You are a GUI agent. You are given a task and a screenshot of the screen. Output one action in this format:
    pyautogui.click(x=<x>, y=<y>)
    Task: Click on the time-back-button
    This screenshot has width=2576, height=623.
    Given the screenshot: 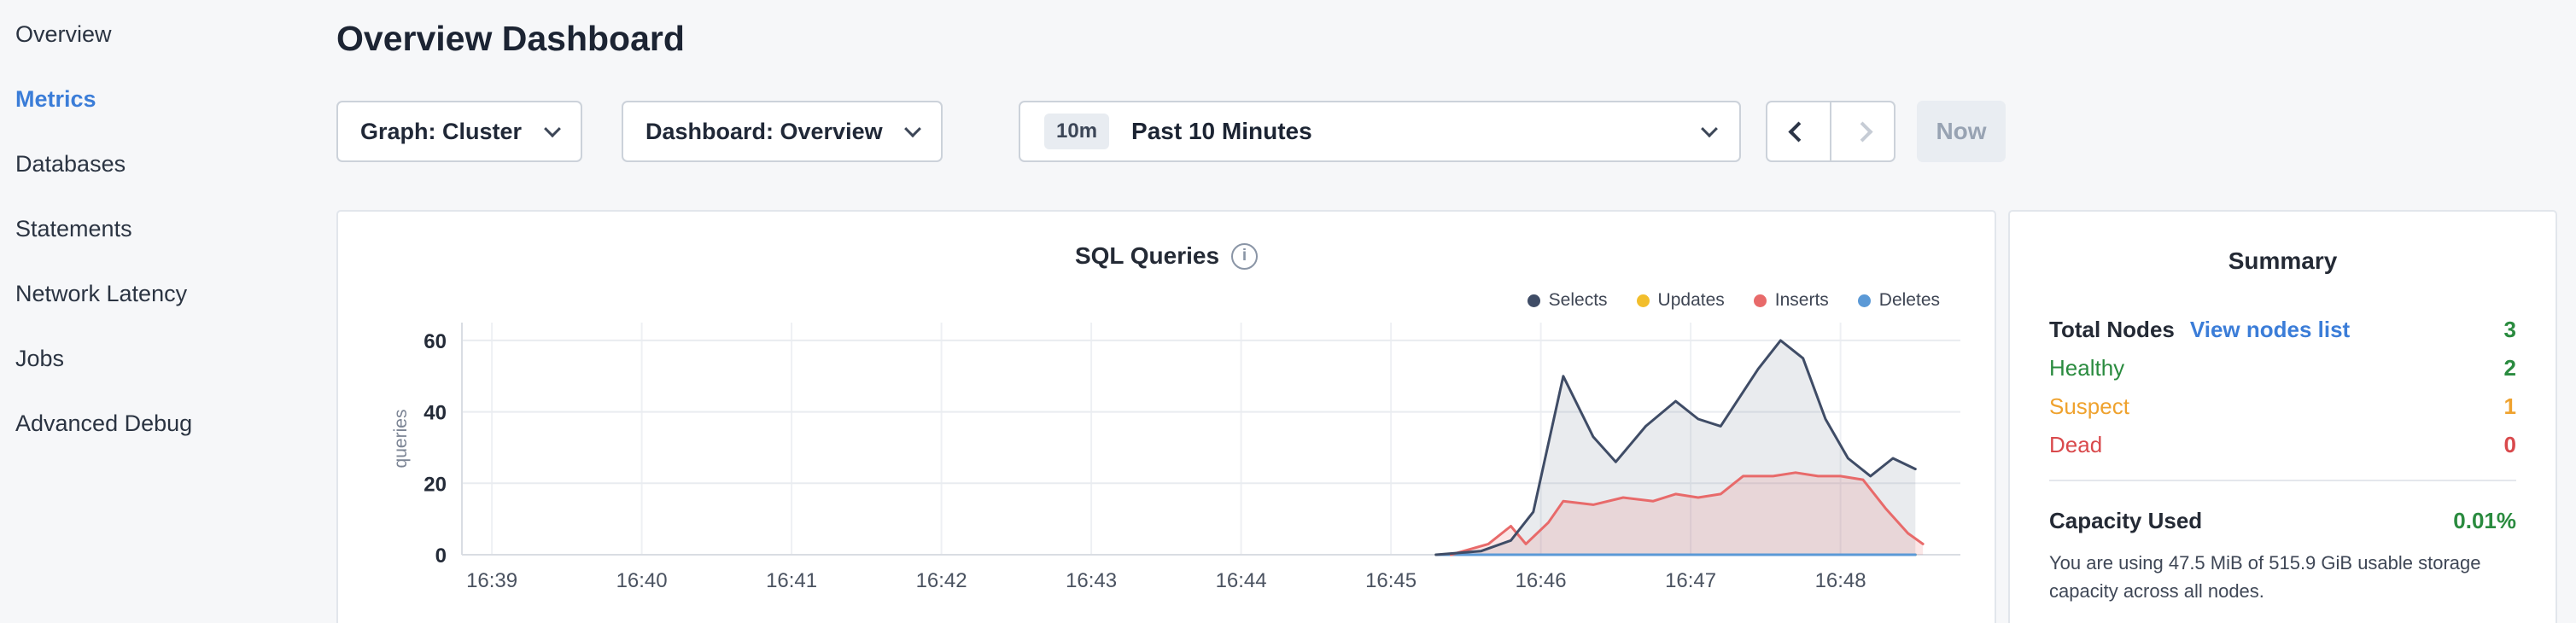 What is the action you would take?
    pyautogui.click(x=1798, y=131)
    